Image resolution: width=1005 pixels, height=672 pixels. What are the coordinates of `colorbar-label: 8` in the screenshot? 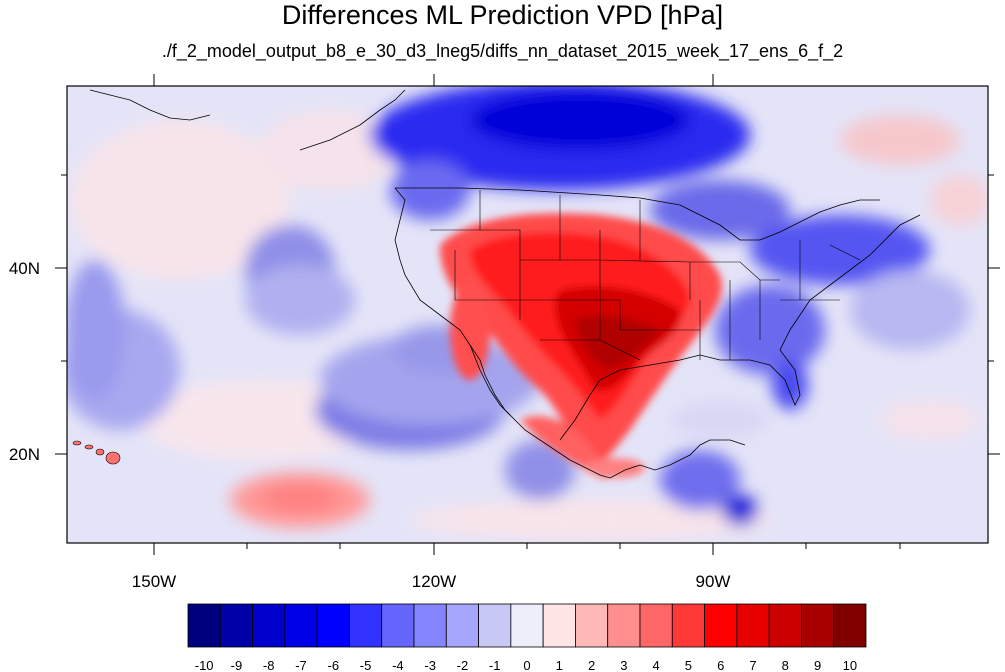 It's located at (785, 665).